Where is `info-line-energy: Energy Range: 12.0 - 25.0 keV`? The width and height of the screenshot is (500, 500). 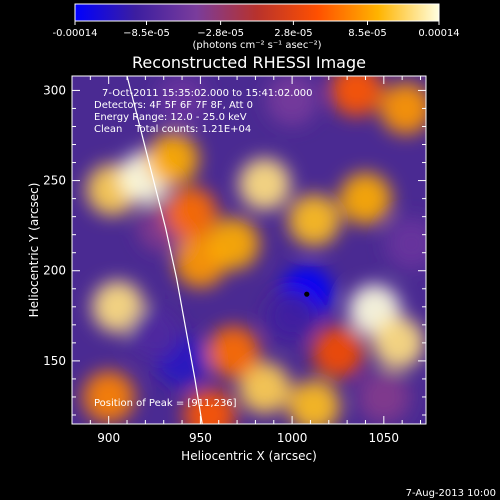
info-line-energy: Energy Range: 12.0 - 25.0 keV is located at coordinates (170, 117).